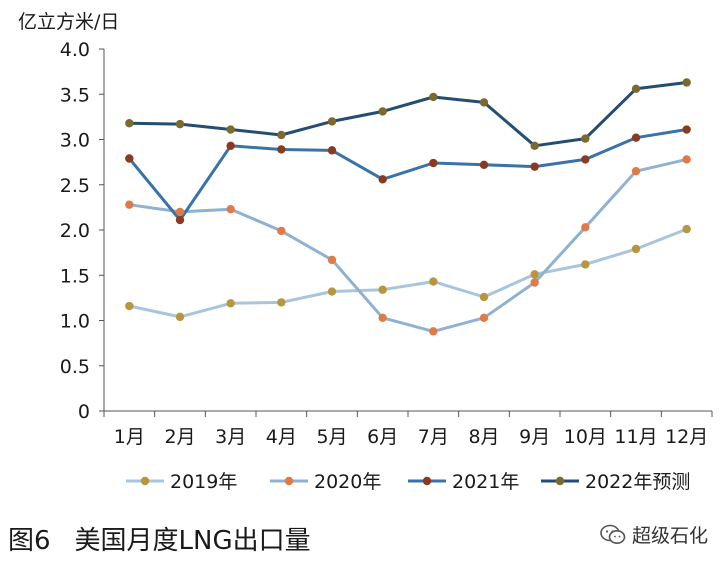 The image size is (722, 562). Describe the element at coordinates (75, 231) in the screenshot. I see `y-tick-label: 2.0` at that location.